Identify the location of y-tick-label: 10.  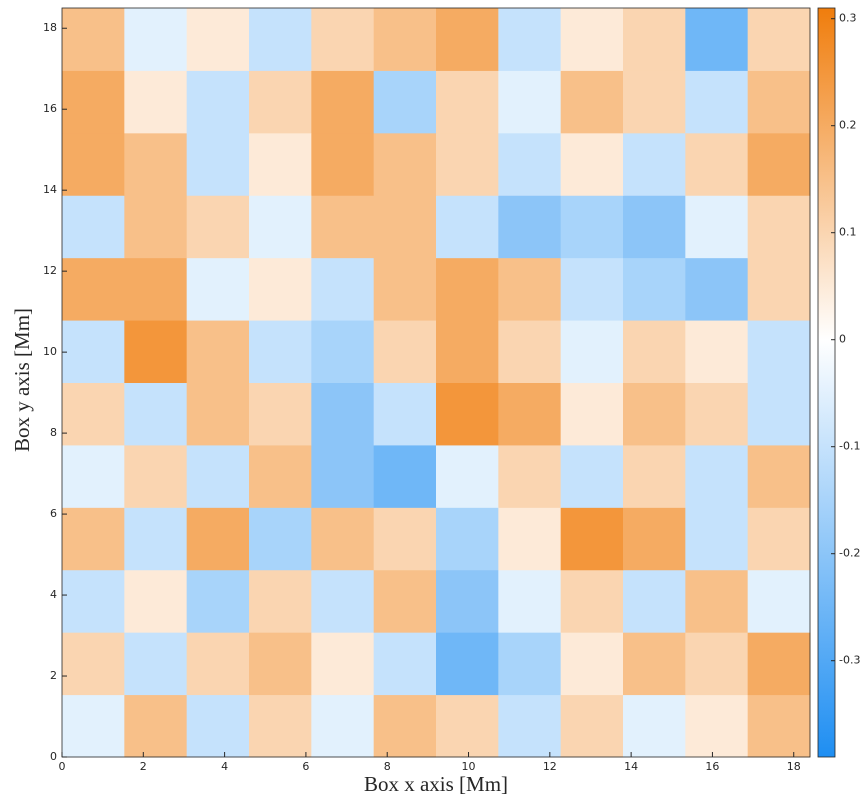
(50, 351).